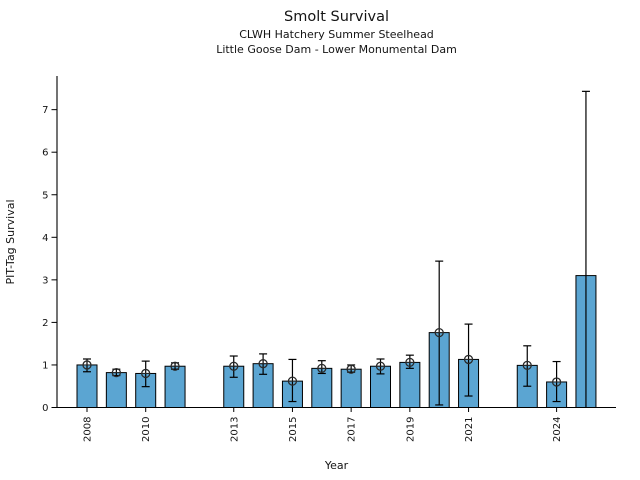 This screenshot has width=640, height=480. What do you see at coordinates (352, 429) in the screenshot?
I see `x-tick-label: 2017` at bounding box center [352, 429].